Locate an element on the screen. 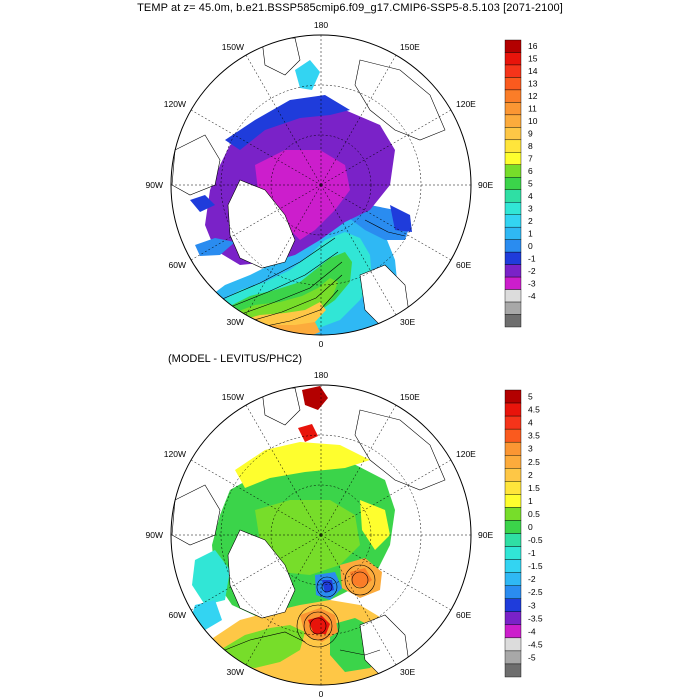 The width and height of the screenshot is (700, 700). lon-label-150e: 150E is located at coordinates (410, 47).